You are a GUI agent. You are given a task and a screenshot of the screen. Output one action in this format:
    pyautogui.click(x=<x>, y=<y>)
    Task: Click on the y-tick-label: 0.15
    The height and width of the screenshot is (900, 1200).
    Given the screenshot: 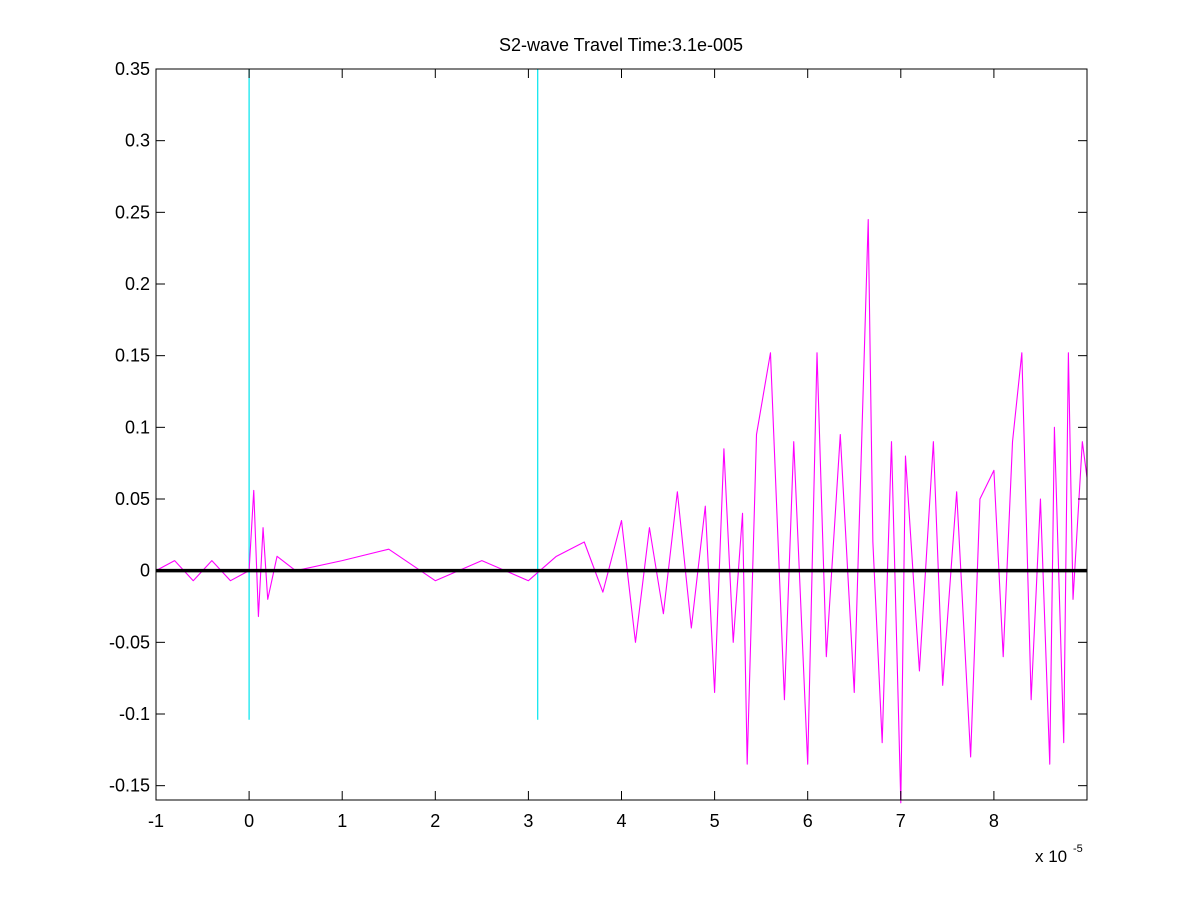 What is the action you would take?
    pyautogui.click(x=132, y=356)
    